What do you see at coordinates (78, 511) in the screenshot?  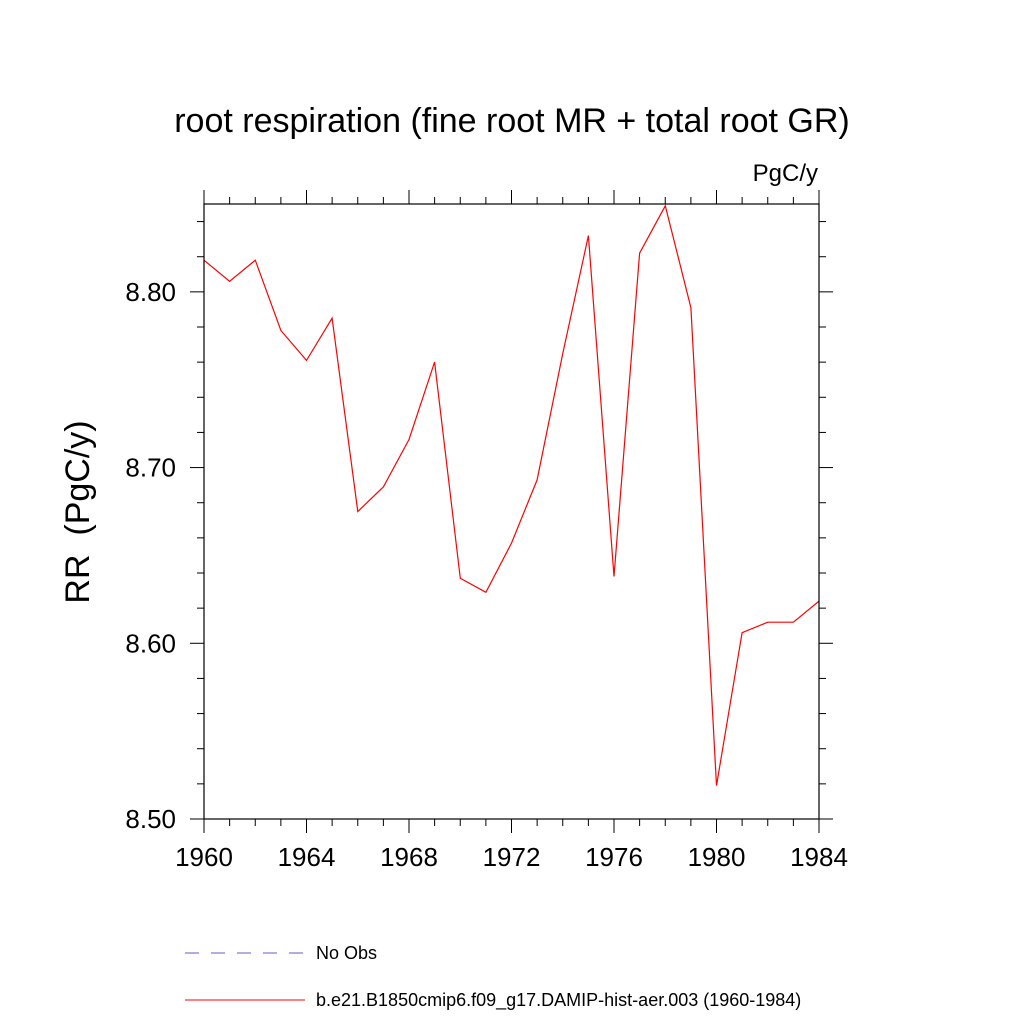 I see `y-axis-label: RR (PgC/y)` at bounding box center [78, 511].